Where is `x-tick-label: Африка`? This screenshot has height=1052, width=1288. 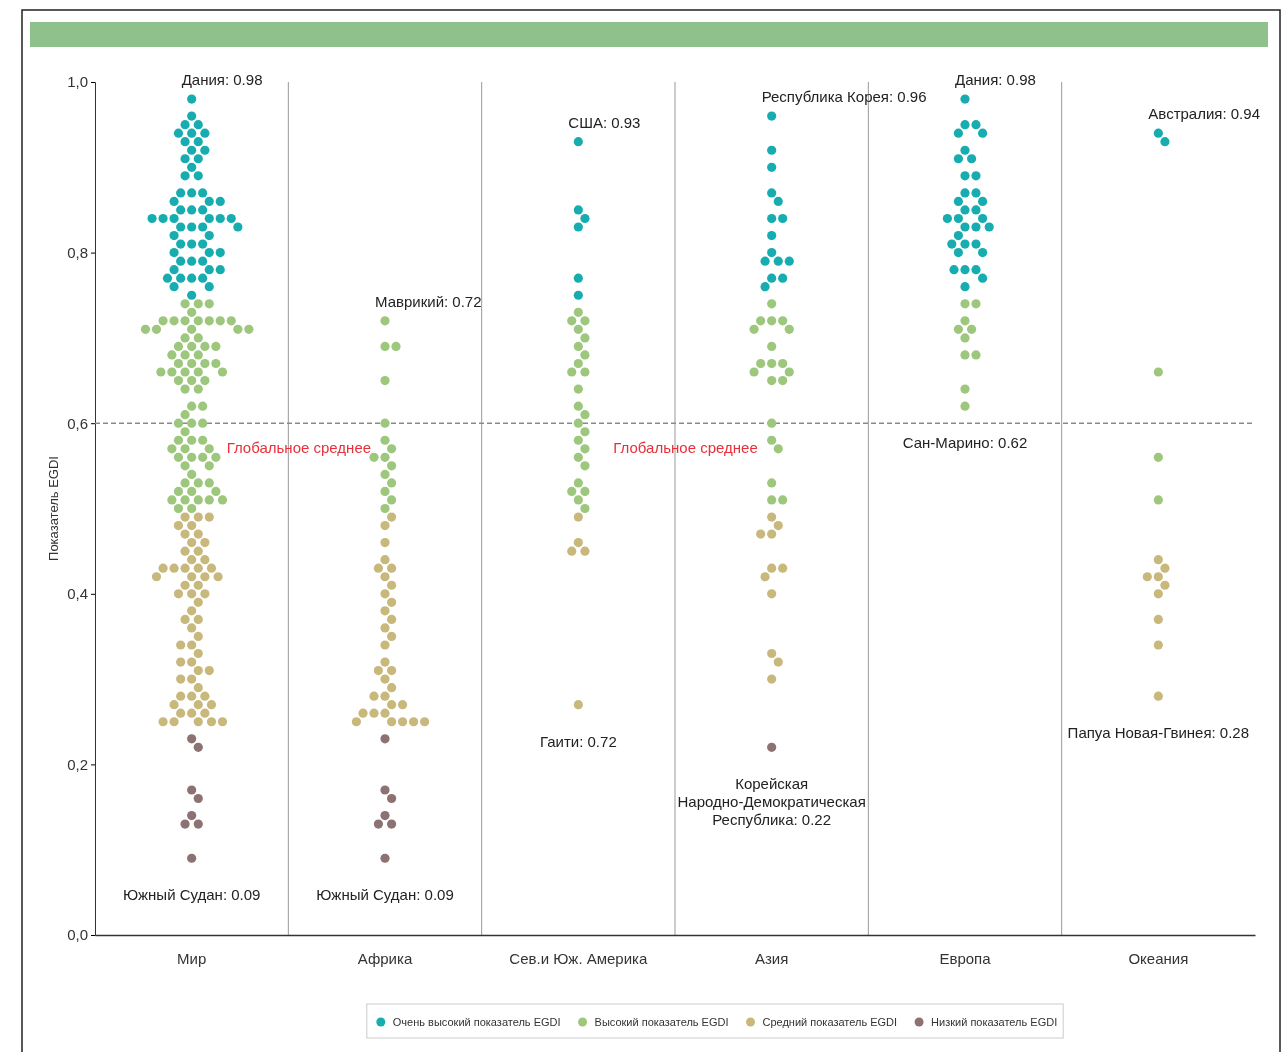 x-tick-label: Африка is located at coordinates (385, 958).